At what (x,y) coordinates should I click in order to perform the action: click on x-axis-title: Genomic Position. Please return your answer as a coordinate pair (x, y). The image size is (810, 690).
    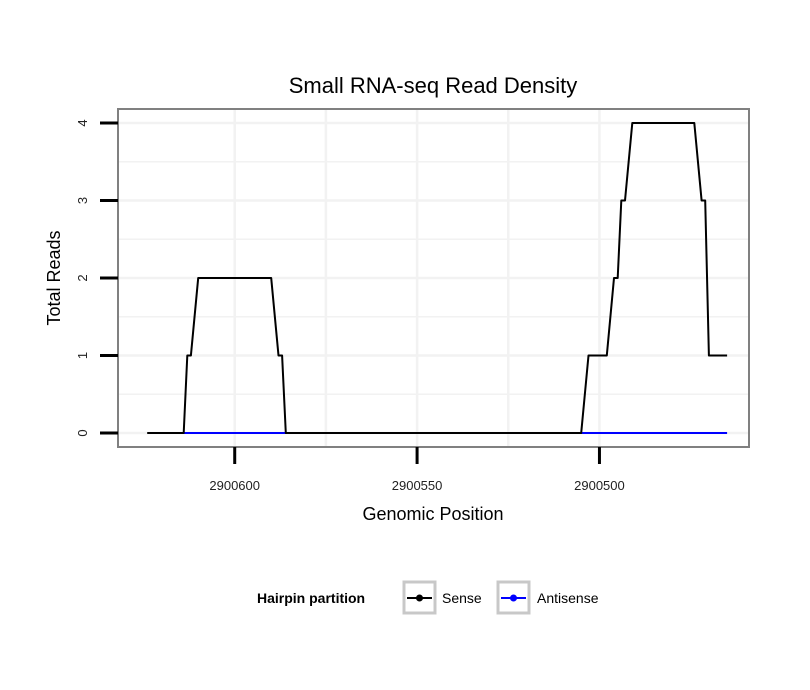
    Looking at the image, I should click on (432, 514).